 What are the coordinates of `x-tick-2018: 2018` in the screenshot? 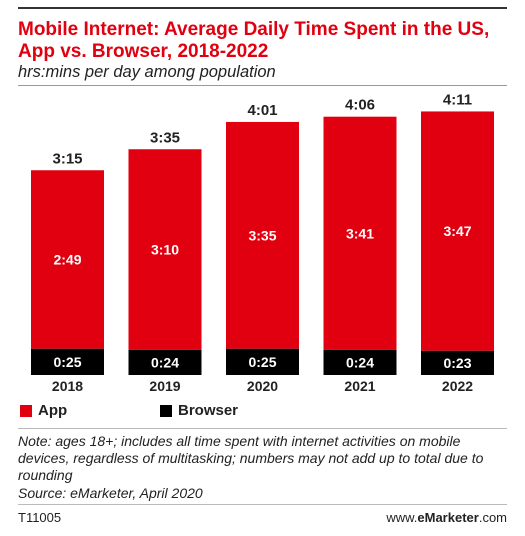 It's located at (67, 386).